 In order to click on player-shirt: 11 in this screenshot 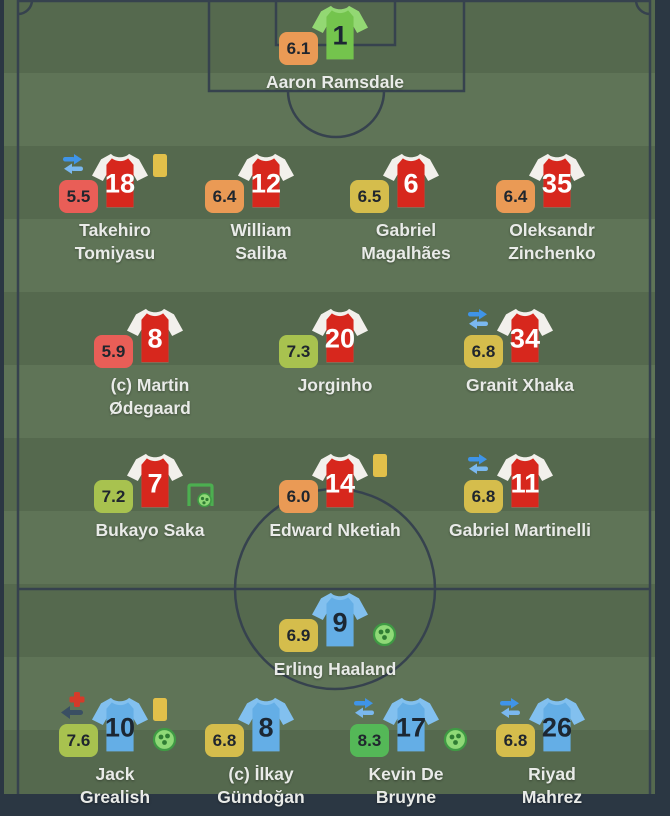, I will do `click(525, 480)`.